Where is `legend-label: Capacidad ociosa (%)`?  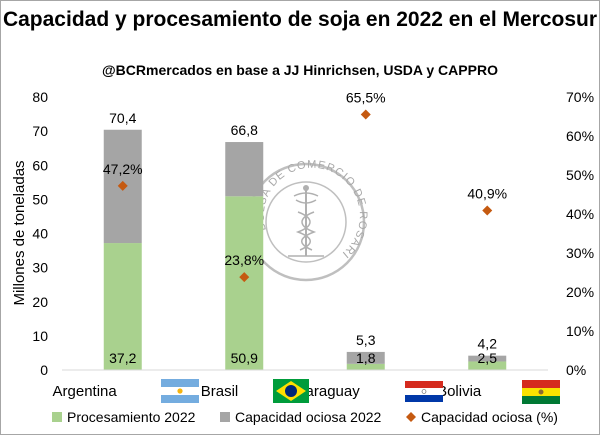 legend-label: Capacidad ociosa (%) is located at coordinates (489, 417).